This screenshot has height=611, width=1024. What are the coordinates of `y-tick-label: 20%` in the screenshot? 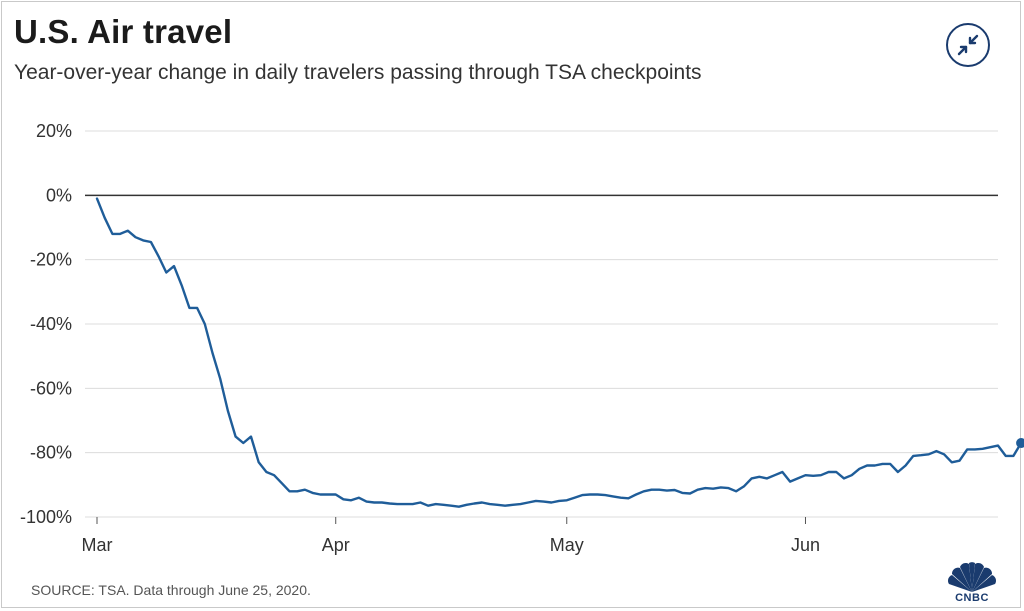 It's located at (54, 131).